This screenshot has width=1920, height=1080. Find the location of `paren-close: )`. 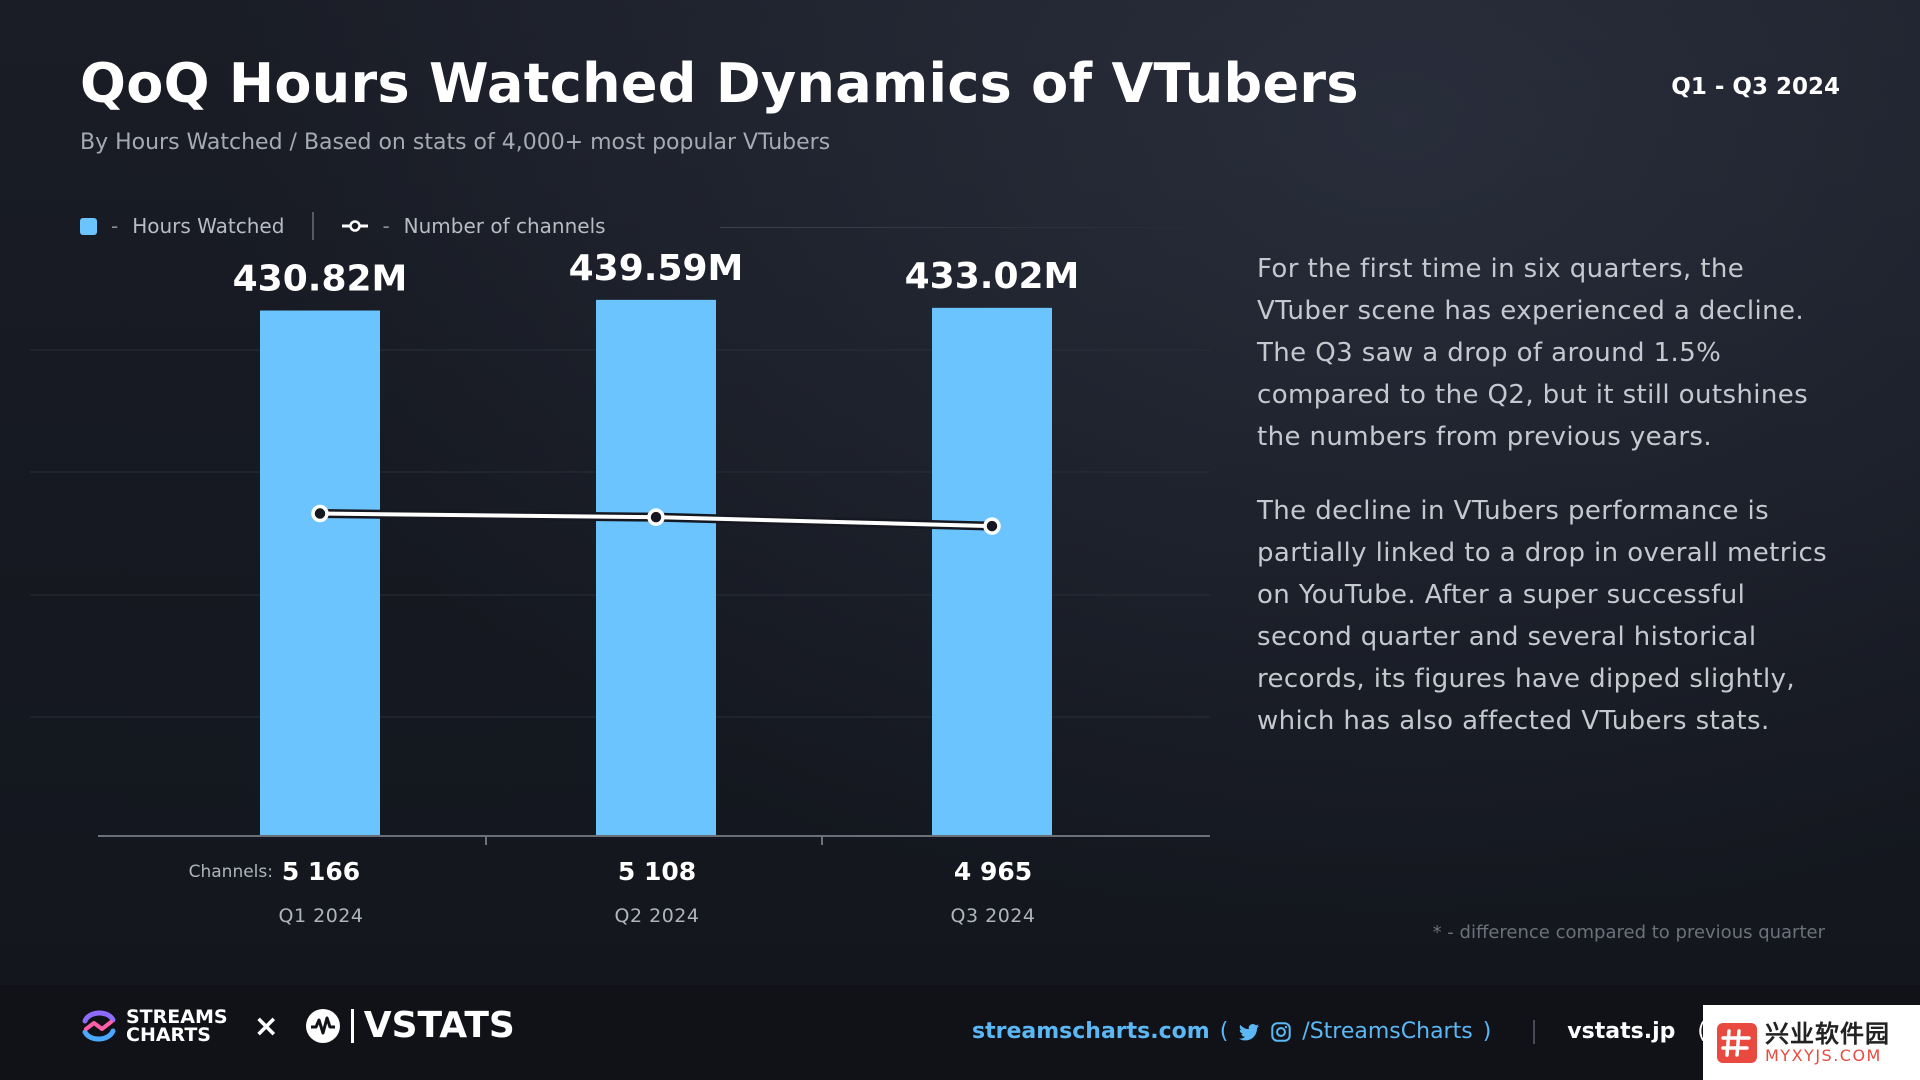

paren-close: ) is located at coordinates (1487, 1031).